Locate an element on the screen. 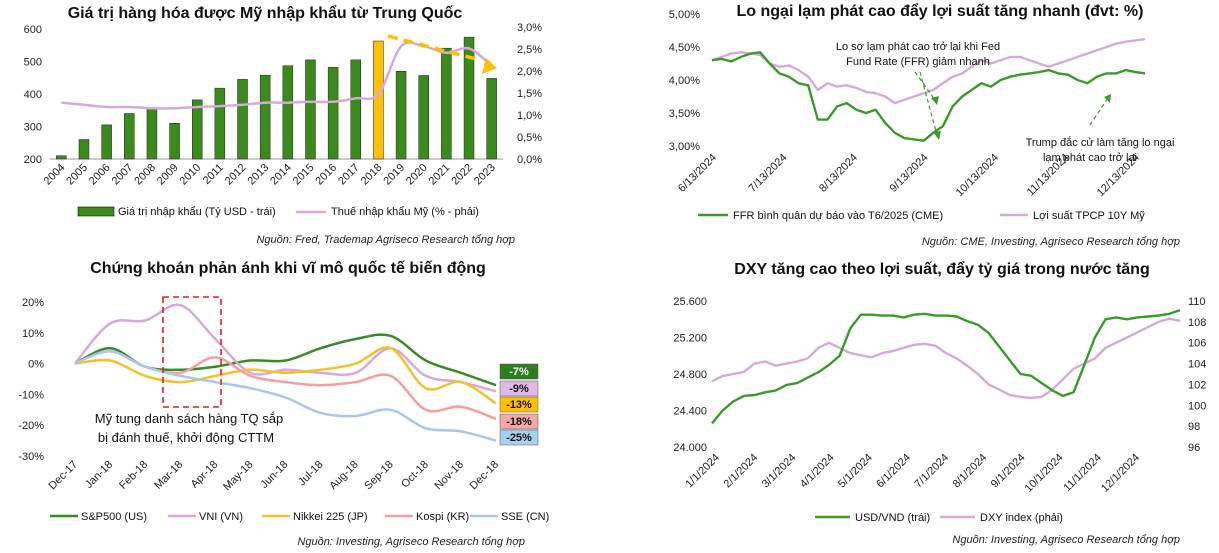 Image resolution: width=1219 pixels, height=553 pixels. end-value-label: -25% is located at coordinates (519, 438).